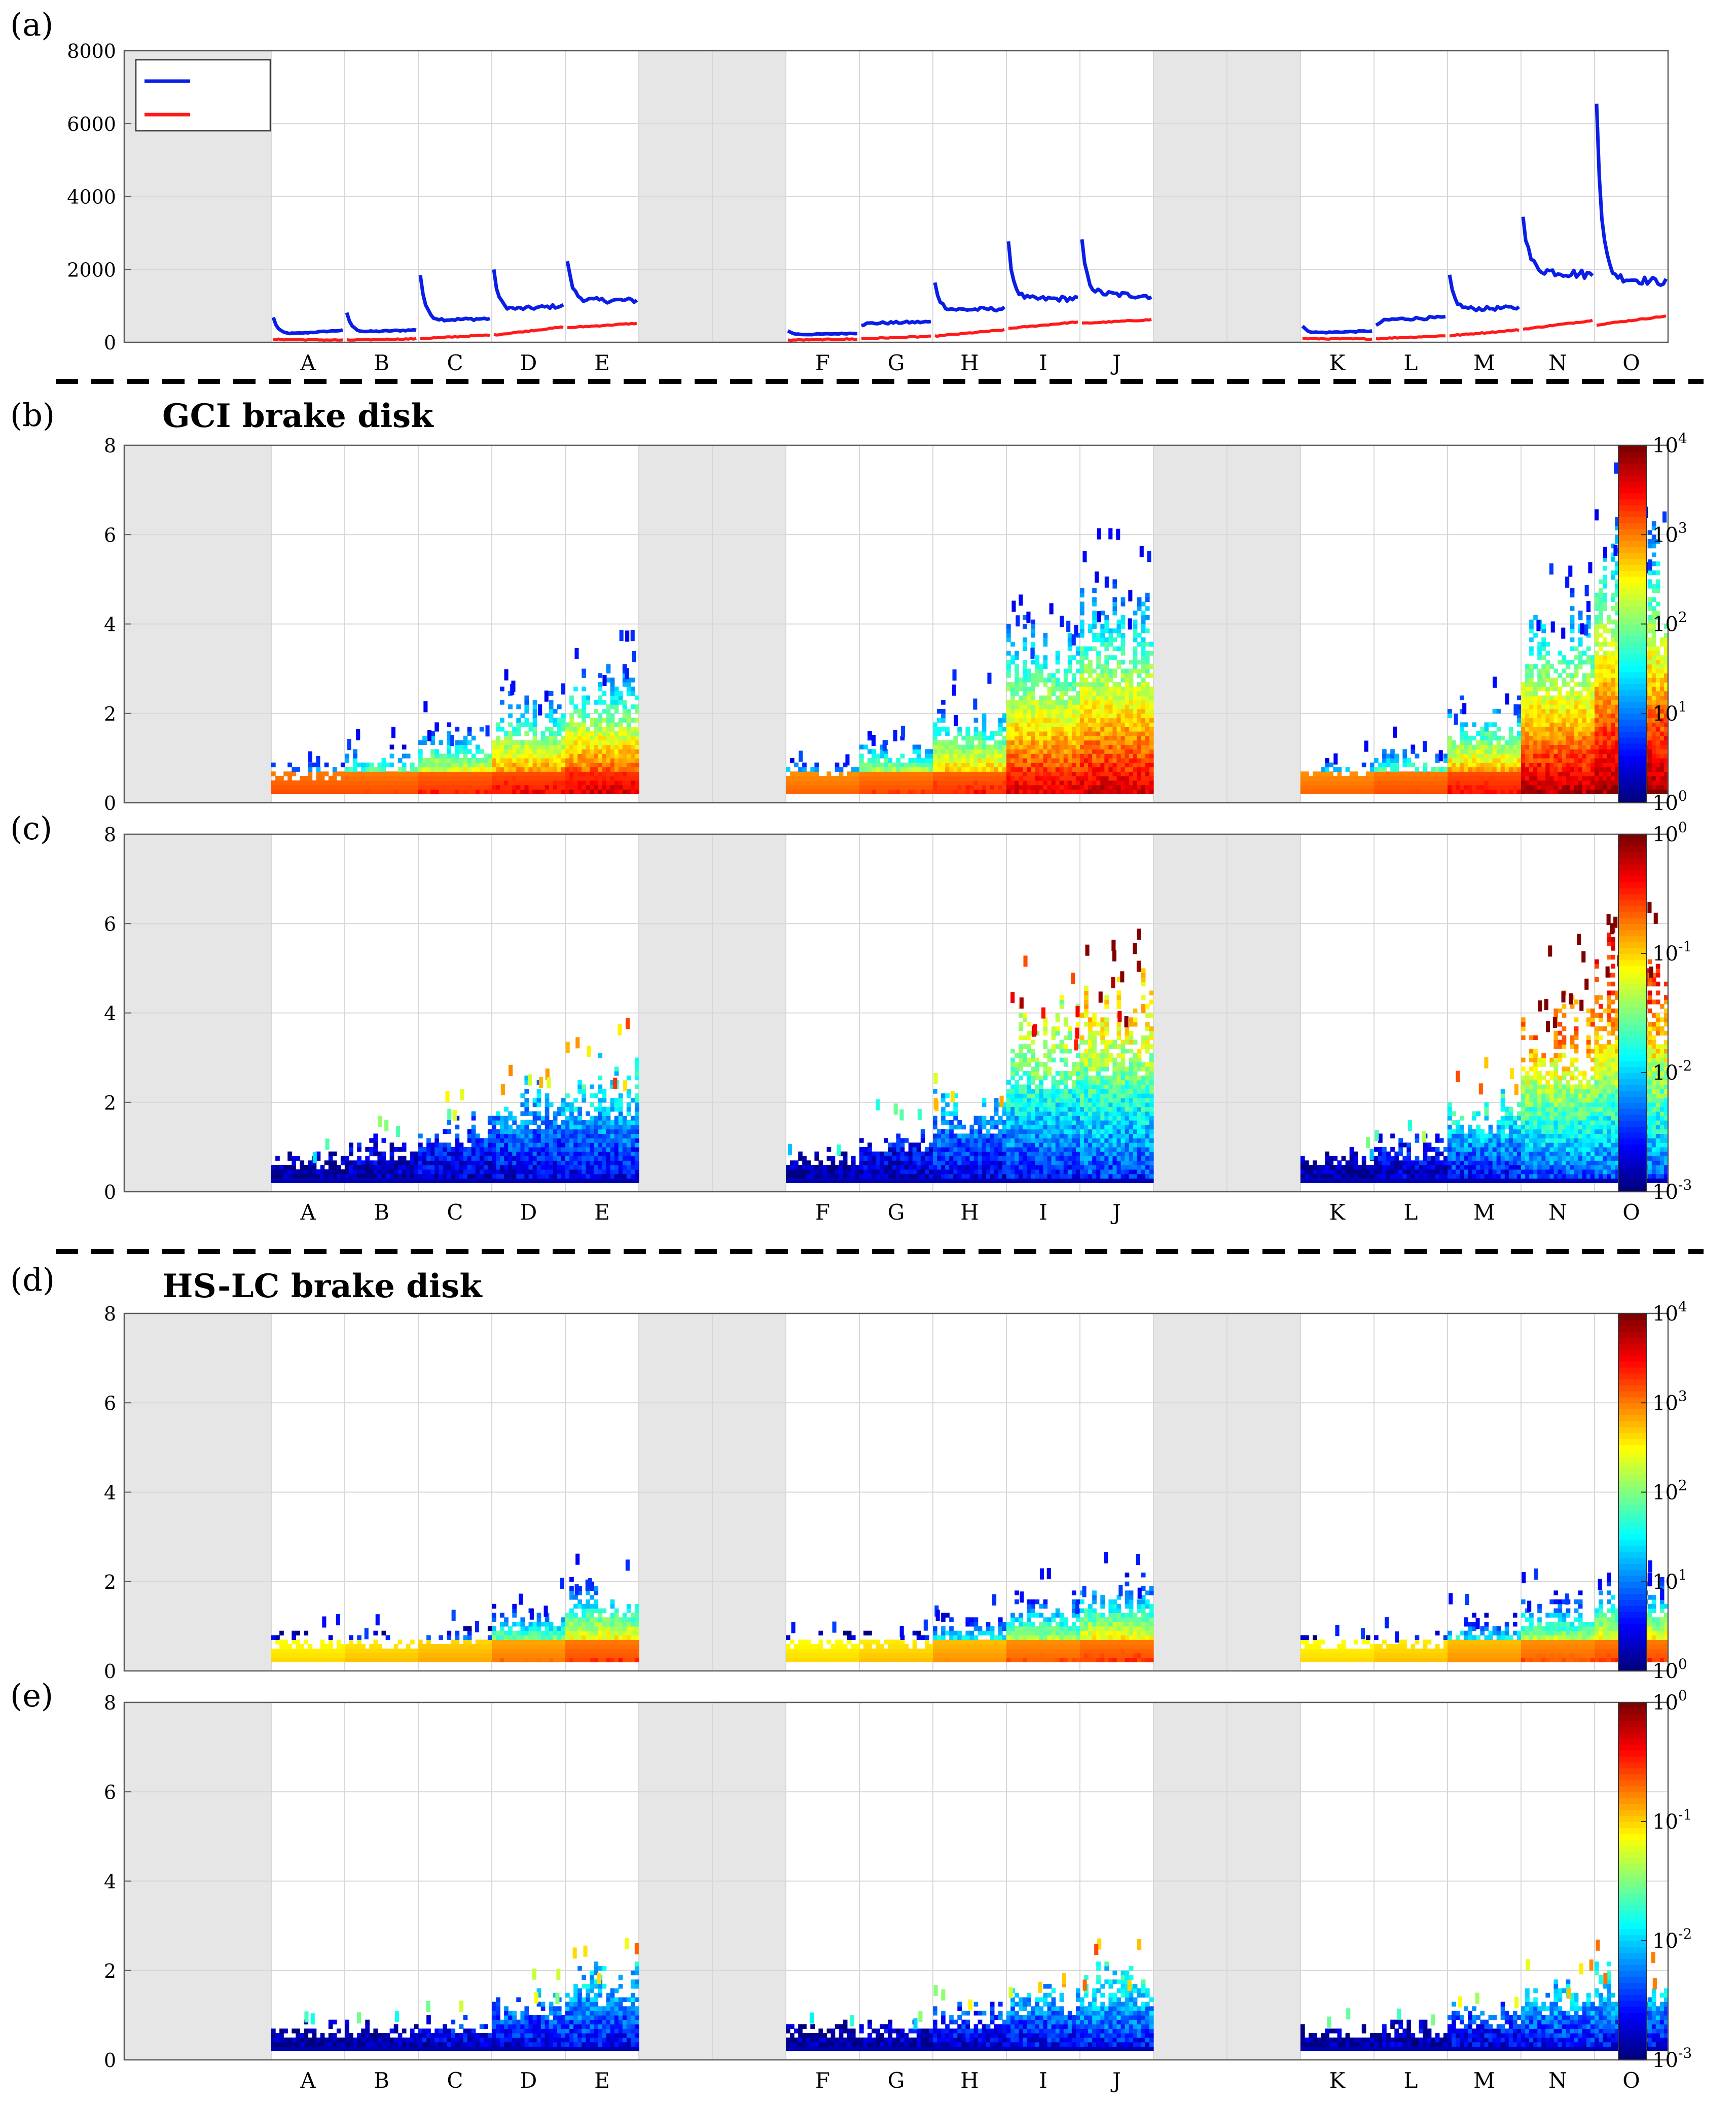 The height and width of the screenshot is (2104, 1736). What do you see at coordinates (1632, 508) in the screenshot?
I see `colorbar-segment` at bounding box center [1632, 508].